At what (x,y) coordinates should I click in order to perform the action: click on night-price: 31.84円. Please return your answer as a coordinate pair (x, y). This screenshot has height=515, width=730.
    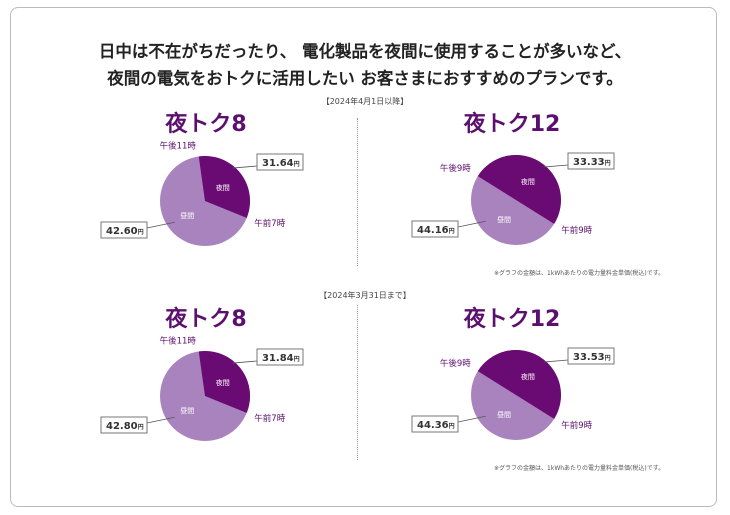
    Looking at the image, I should click on (281, 358).